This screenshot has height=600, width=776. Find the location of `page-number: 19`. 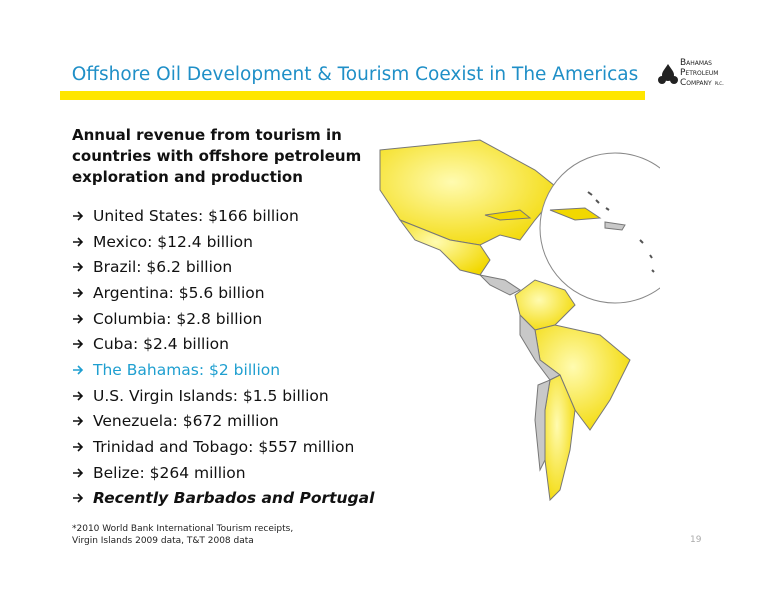

page-number: 19 is located at coordinates (696, 540).